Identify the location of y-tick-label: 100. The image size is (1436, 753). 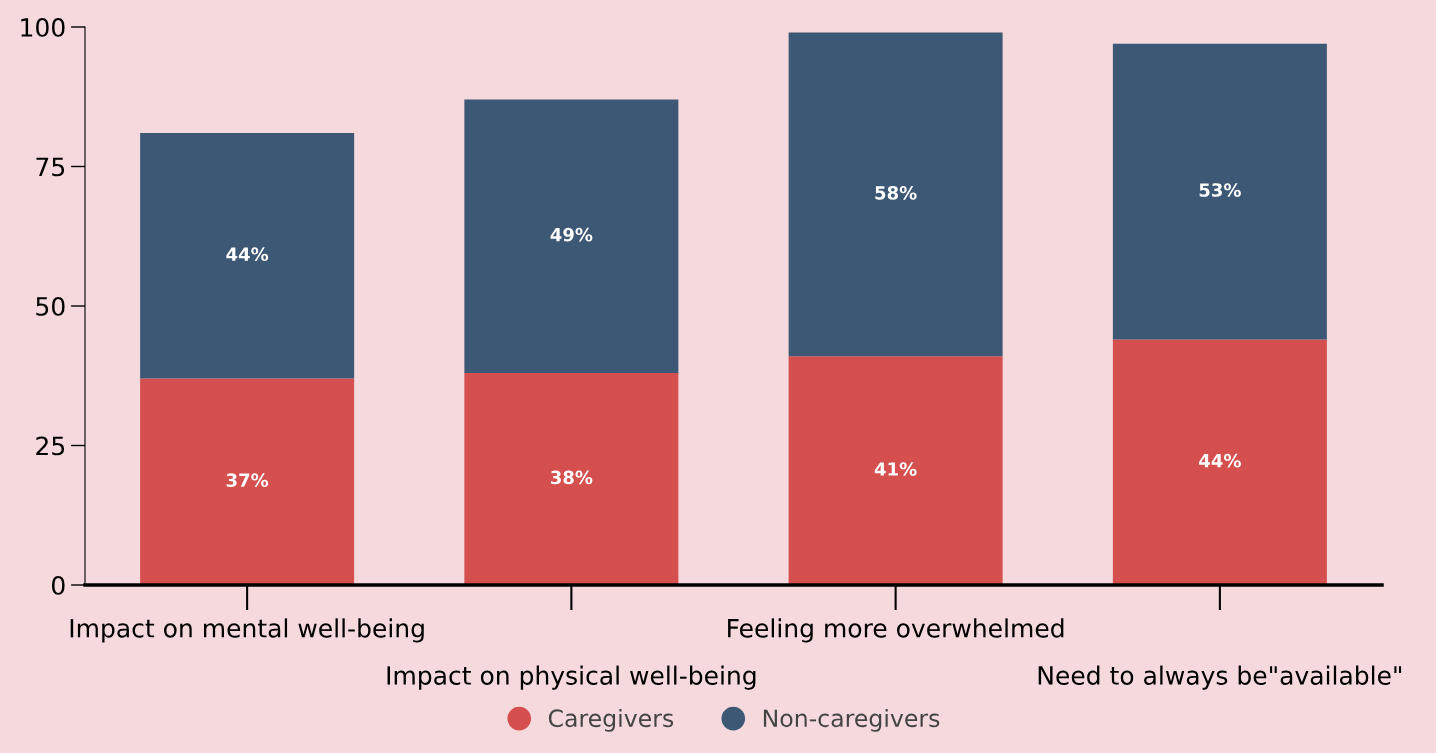
(43, 27).